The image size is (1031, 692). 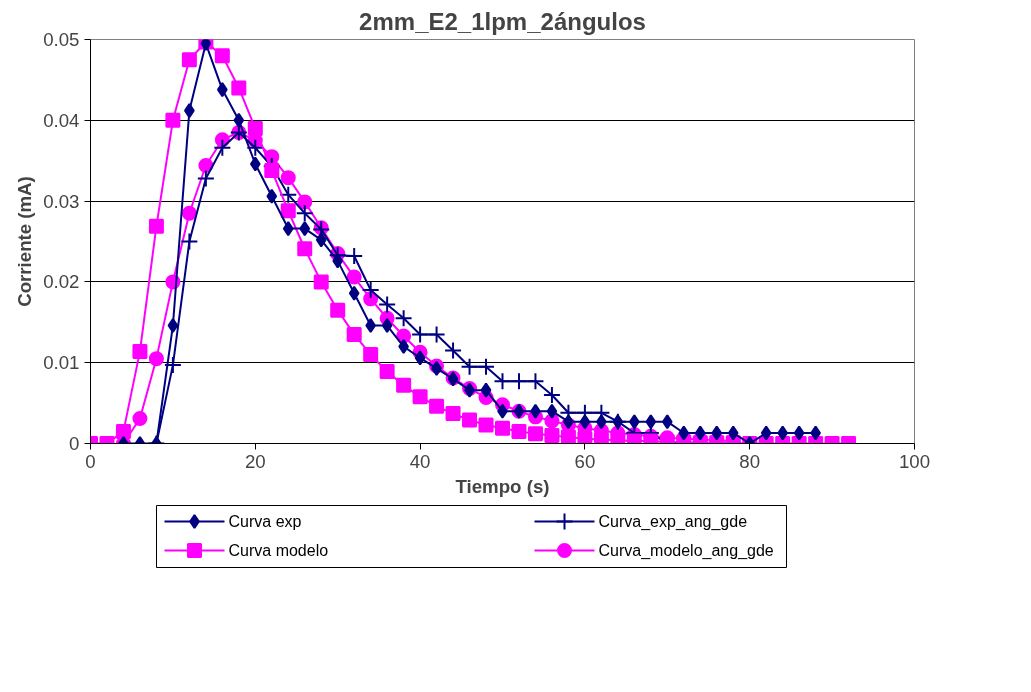 What do you see at coordinates (686, 551) in the screenshot?
I see `legend-label: Curva_modelo_ang_gde` at bounding box center [686, 551].